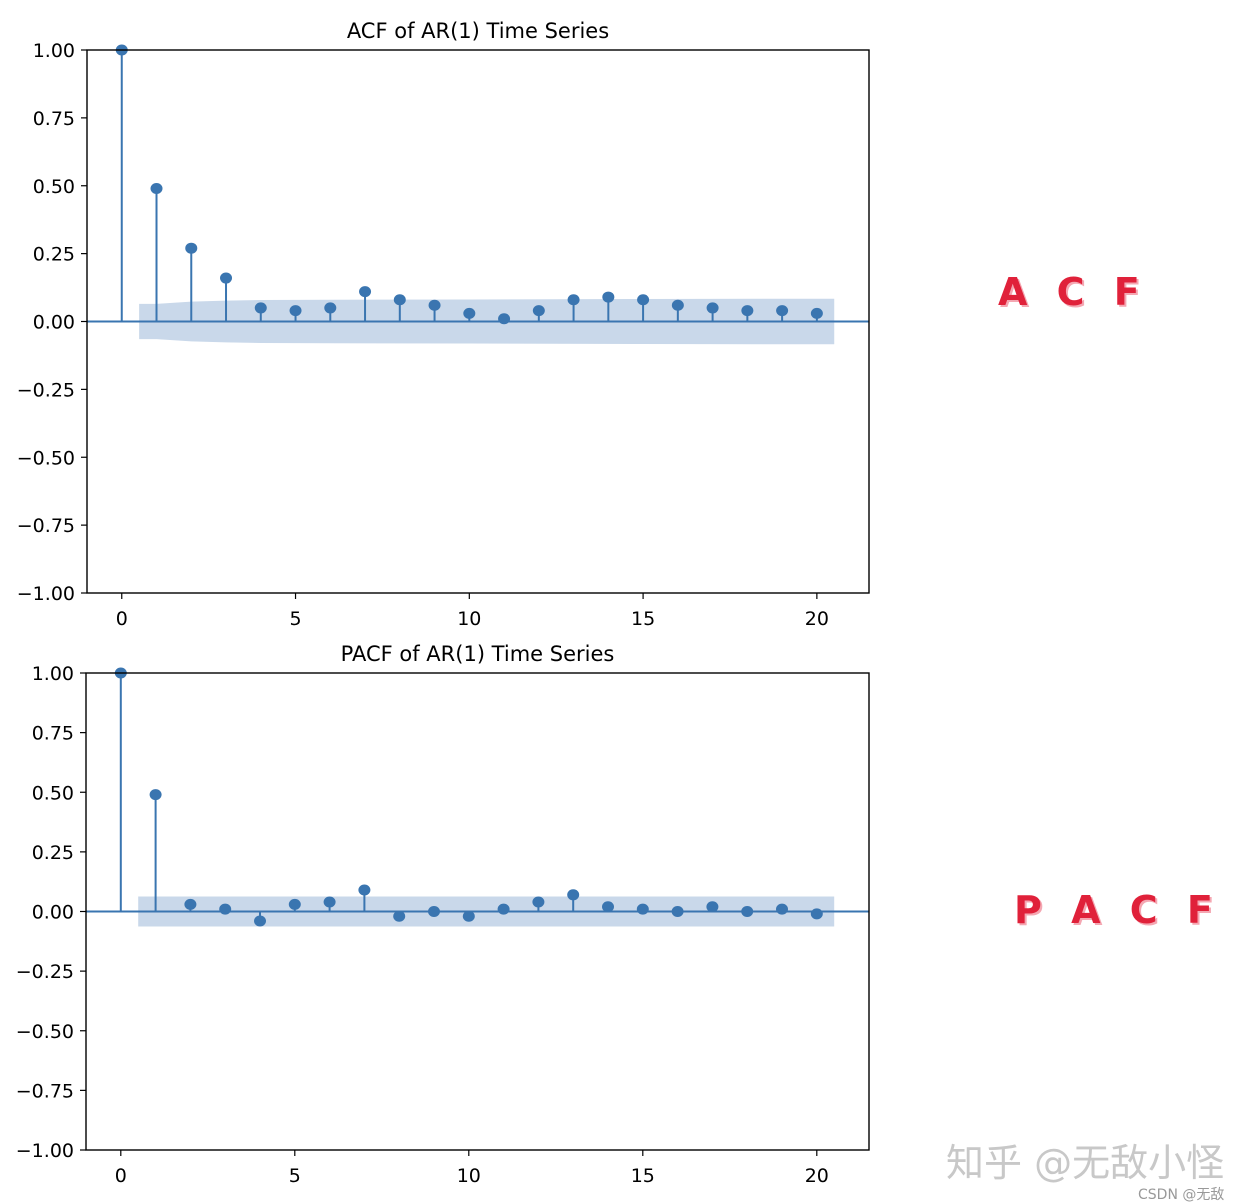 Image resolution: width=1238 pixels, height=1204 pixels. Describe the element at coordinates (45, 972) in the screenshot. I see `pacf-y-tick-label: −0.25` at that location.